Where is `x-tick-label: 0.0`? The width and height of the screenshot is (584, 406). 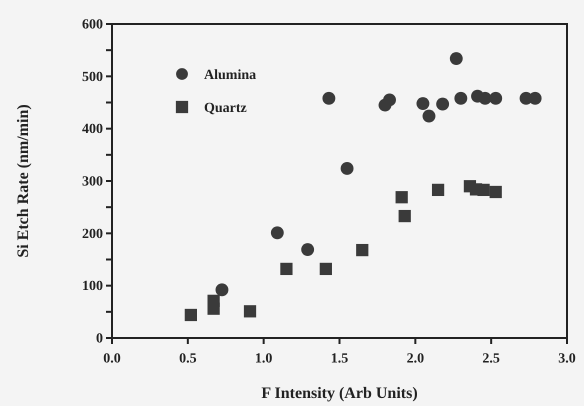
x-tick-label: 0.0 is located at coordinates (112, 358).